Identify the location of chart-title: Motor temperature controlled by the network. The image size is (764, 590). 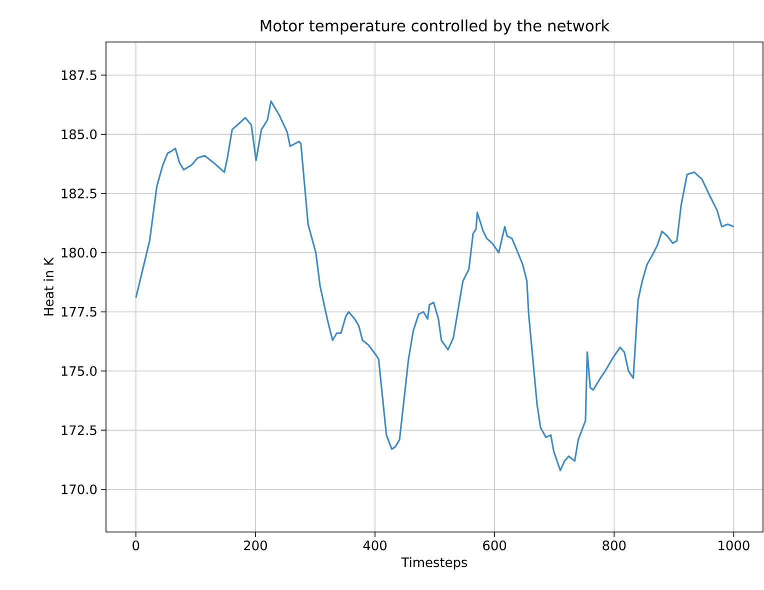
(435, 27).